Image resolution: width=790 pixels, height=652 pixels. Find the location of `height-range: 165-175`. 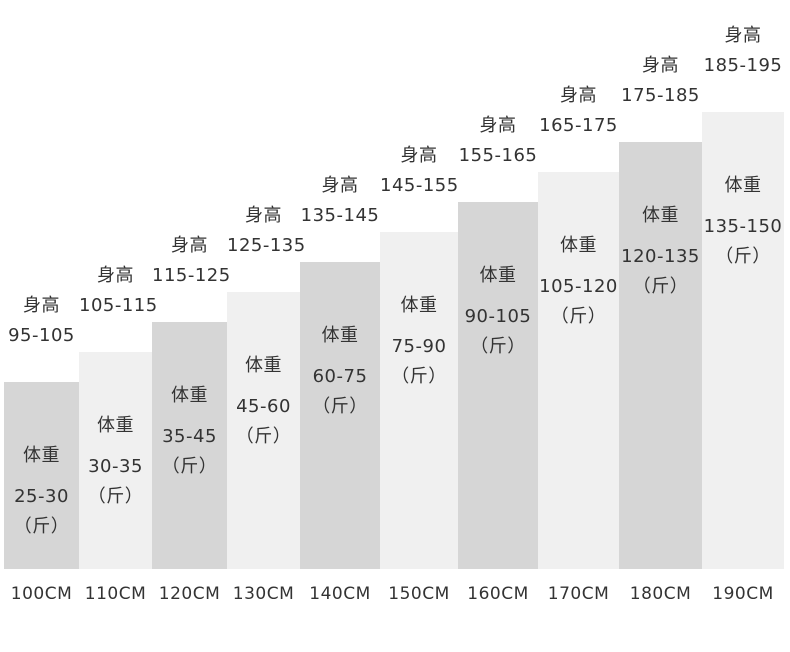

height-range: 165-175 is located at coordinates (578, 125).